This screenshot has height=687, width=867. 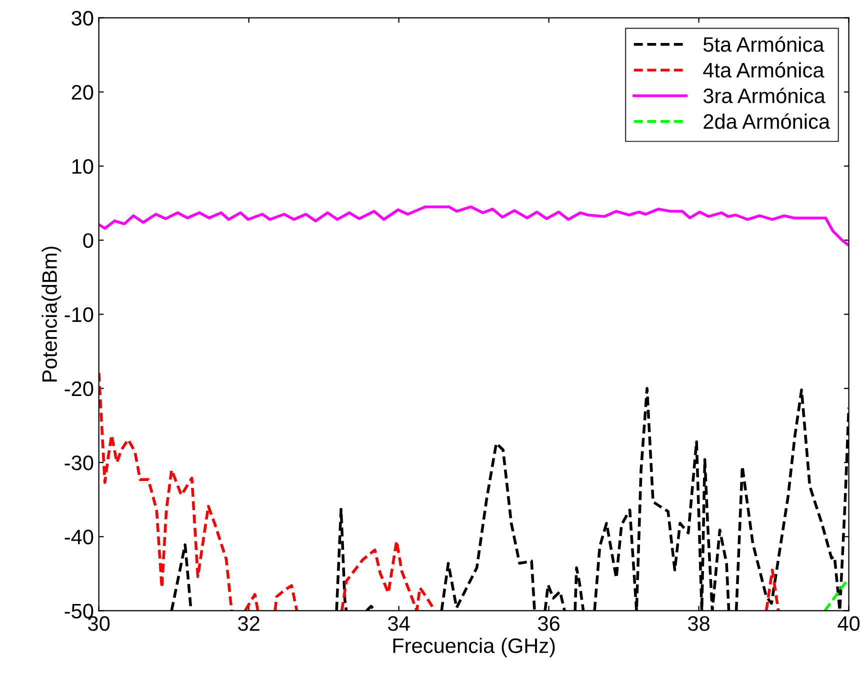 I want to click on y-axis-title: Potencia(dBm), so click(x=52, y=314).